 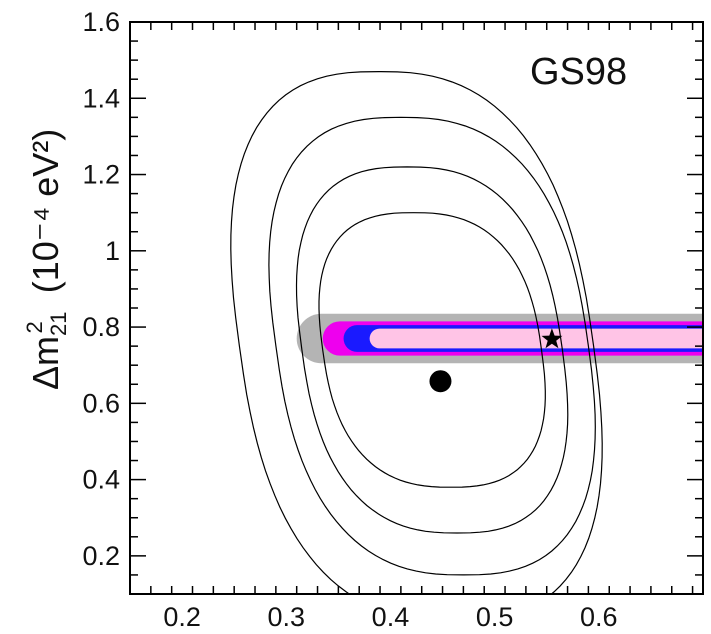 I want to click on x-tick-label: 0.6, so click(x=599, y=617).